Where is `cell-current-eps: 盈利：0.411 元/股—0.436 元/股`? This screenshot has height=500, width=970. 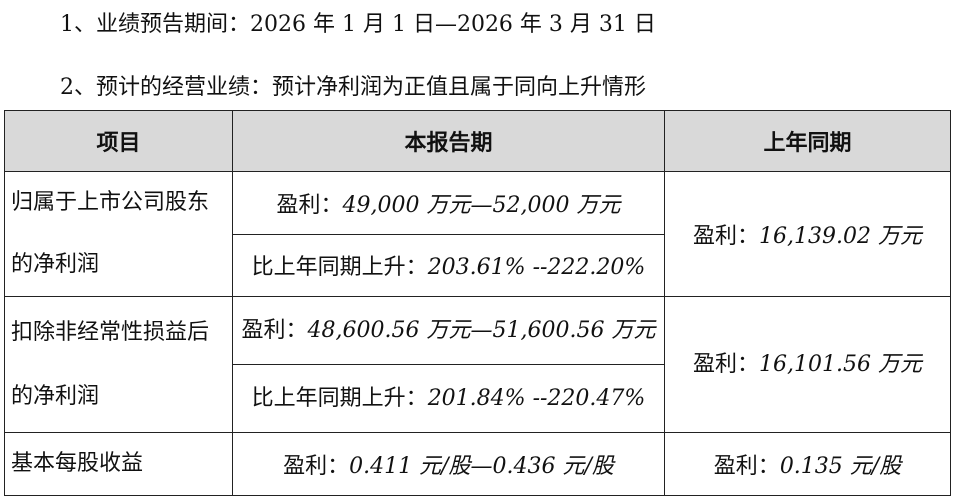 cell-current-eps: 盈利：0.411 元/股—0.436 元/股 is located at coordinates (448, 464).